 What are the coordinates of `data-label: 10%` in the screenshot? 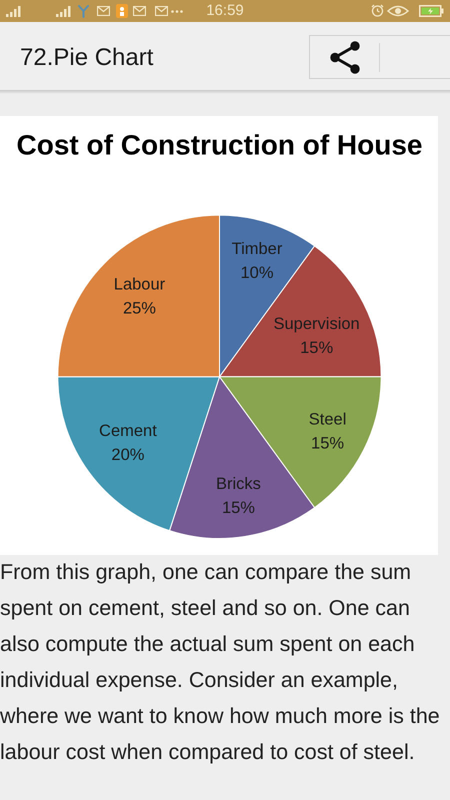 It's located at (257, 273).